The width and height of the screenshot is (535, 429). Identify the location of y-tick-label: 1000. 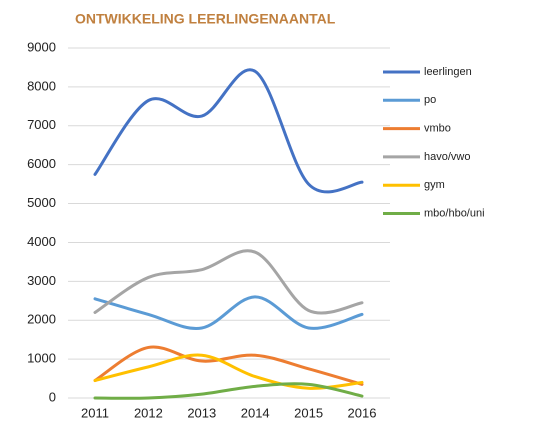
(41, 358).